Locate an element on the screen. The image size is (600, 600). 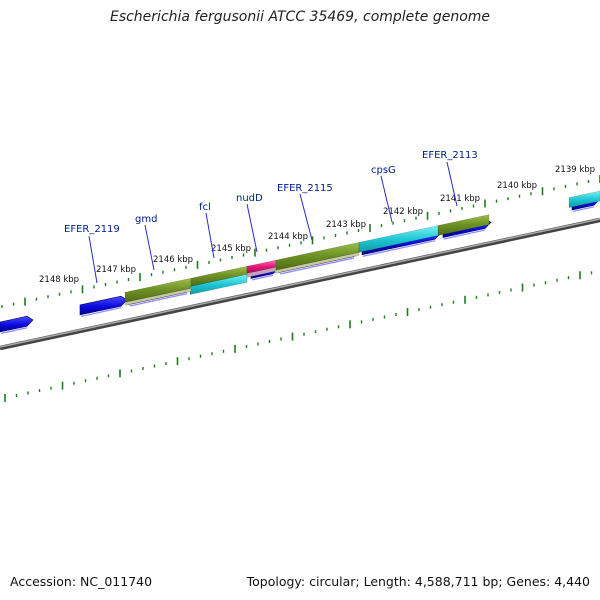
tick-label-2146: 2146 kbp is located at coordinates (173, 260).